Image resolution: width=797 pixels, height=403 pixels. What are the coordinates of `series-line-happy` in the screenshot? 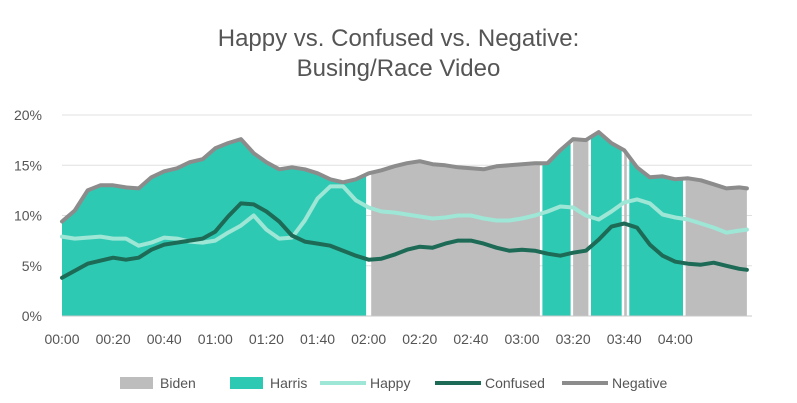 It's located at (404, 216).